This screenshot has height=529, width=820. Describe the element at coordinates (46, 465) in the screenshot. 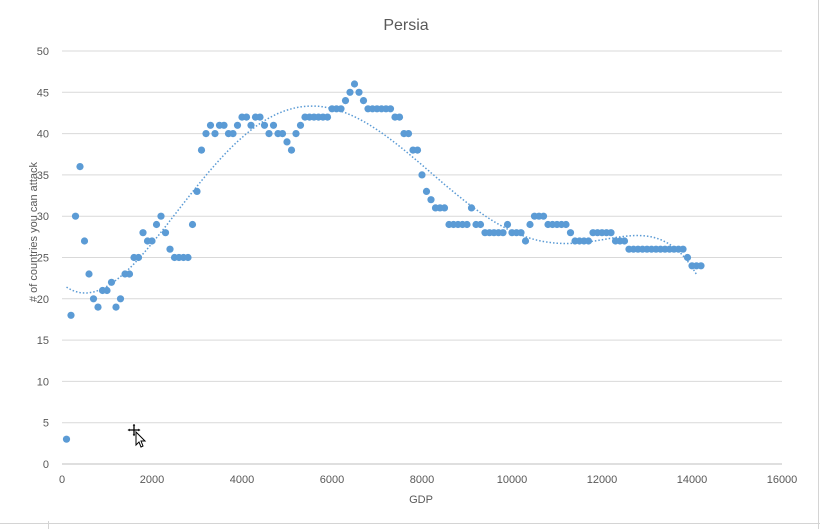

I see `y-tick-label: 0` at that location.